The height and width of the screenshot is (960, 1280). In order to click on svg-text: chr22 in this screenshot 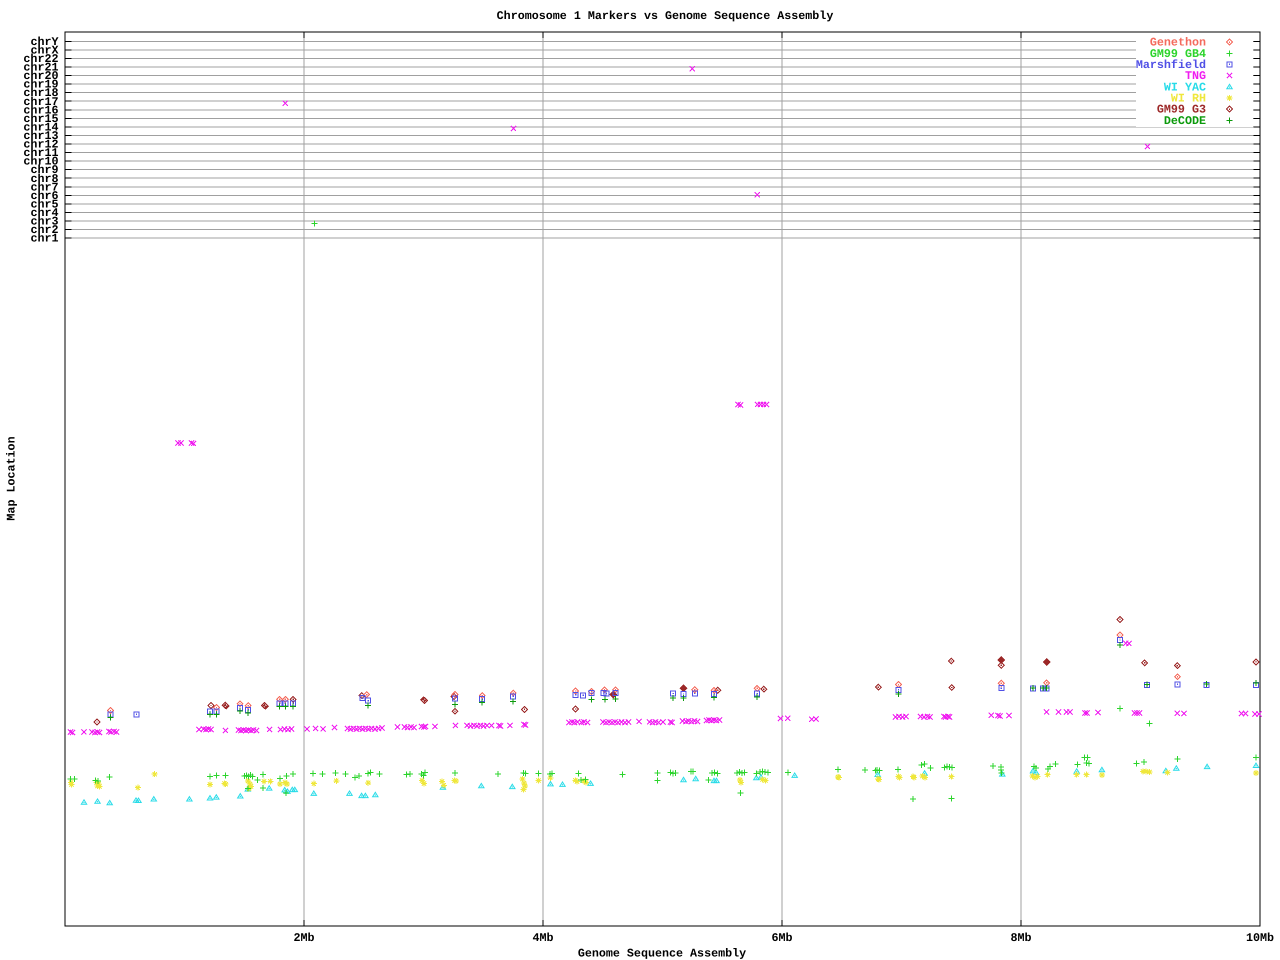, I will do `click(40, 59)`.